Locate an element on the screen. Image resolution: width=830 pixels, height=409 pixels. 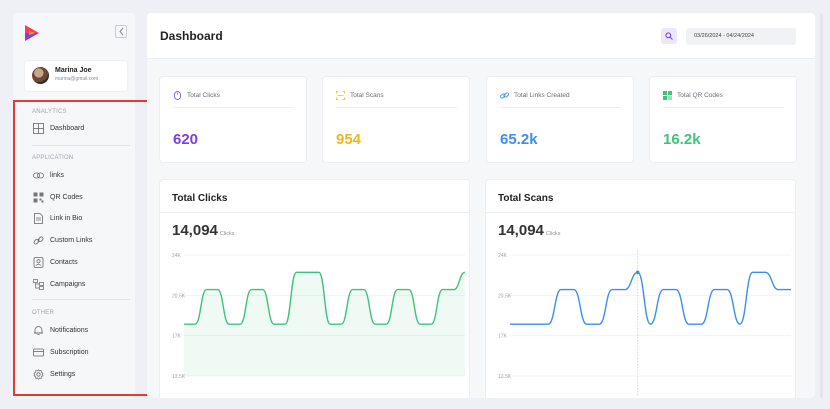
stat-value: 16.2k is located at coordinates (682, 139).